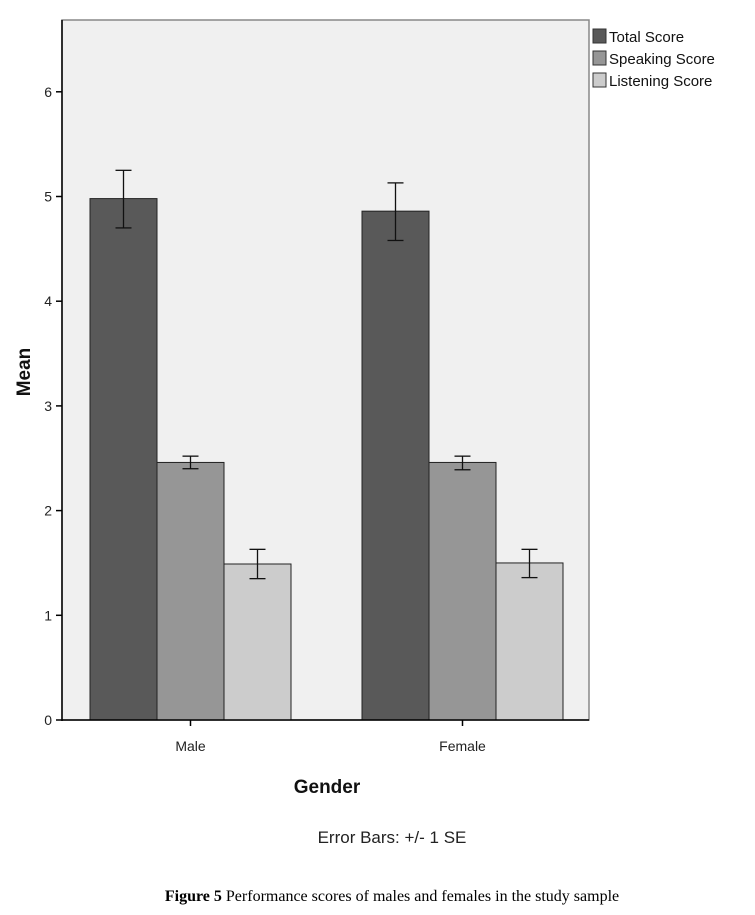  I want to click on y-tick-label: 0, so click(48, 720).